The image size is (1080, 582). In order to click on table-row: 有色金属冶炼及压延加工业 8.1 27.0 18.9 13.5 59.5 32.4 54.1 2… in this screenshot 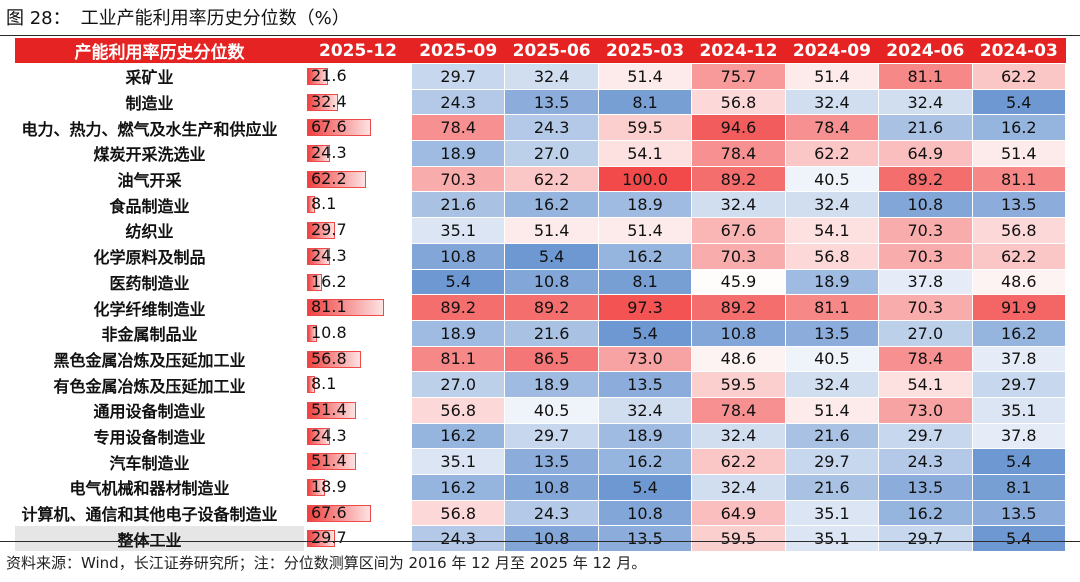, I will do `click(540, 384)`.